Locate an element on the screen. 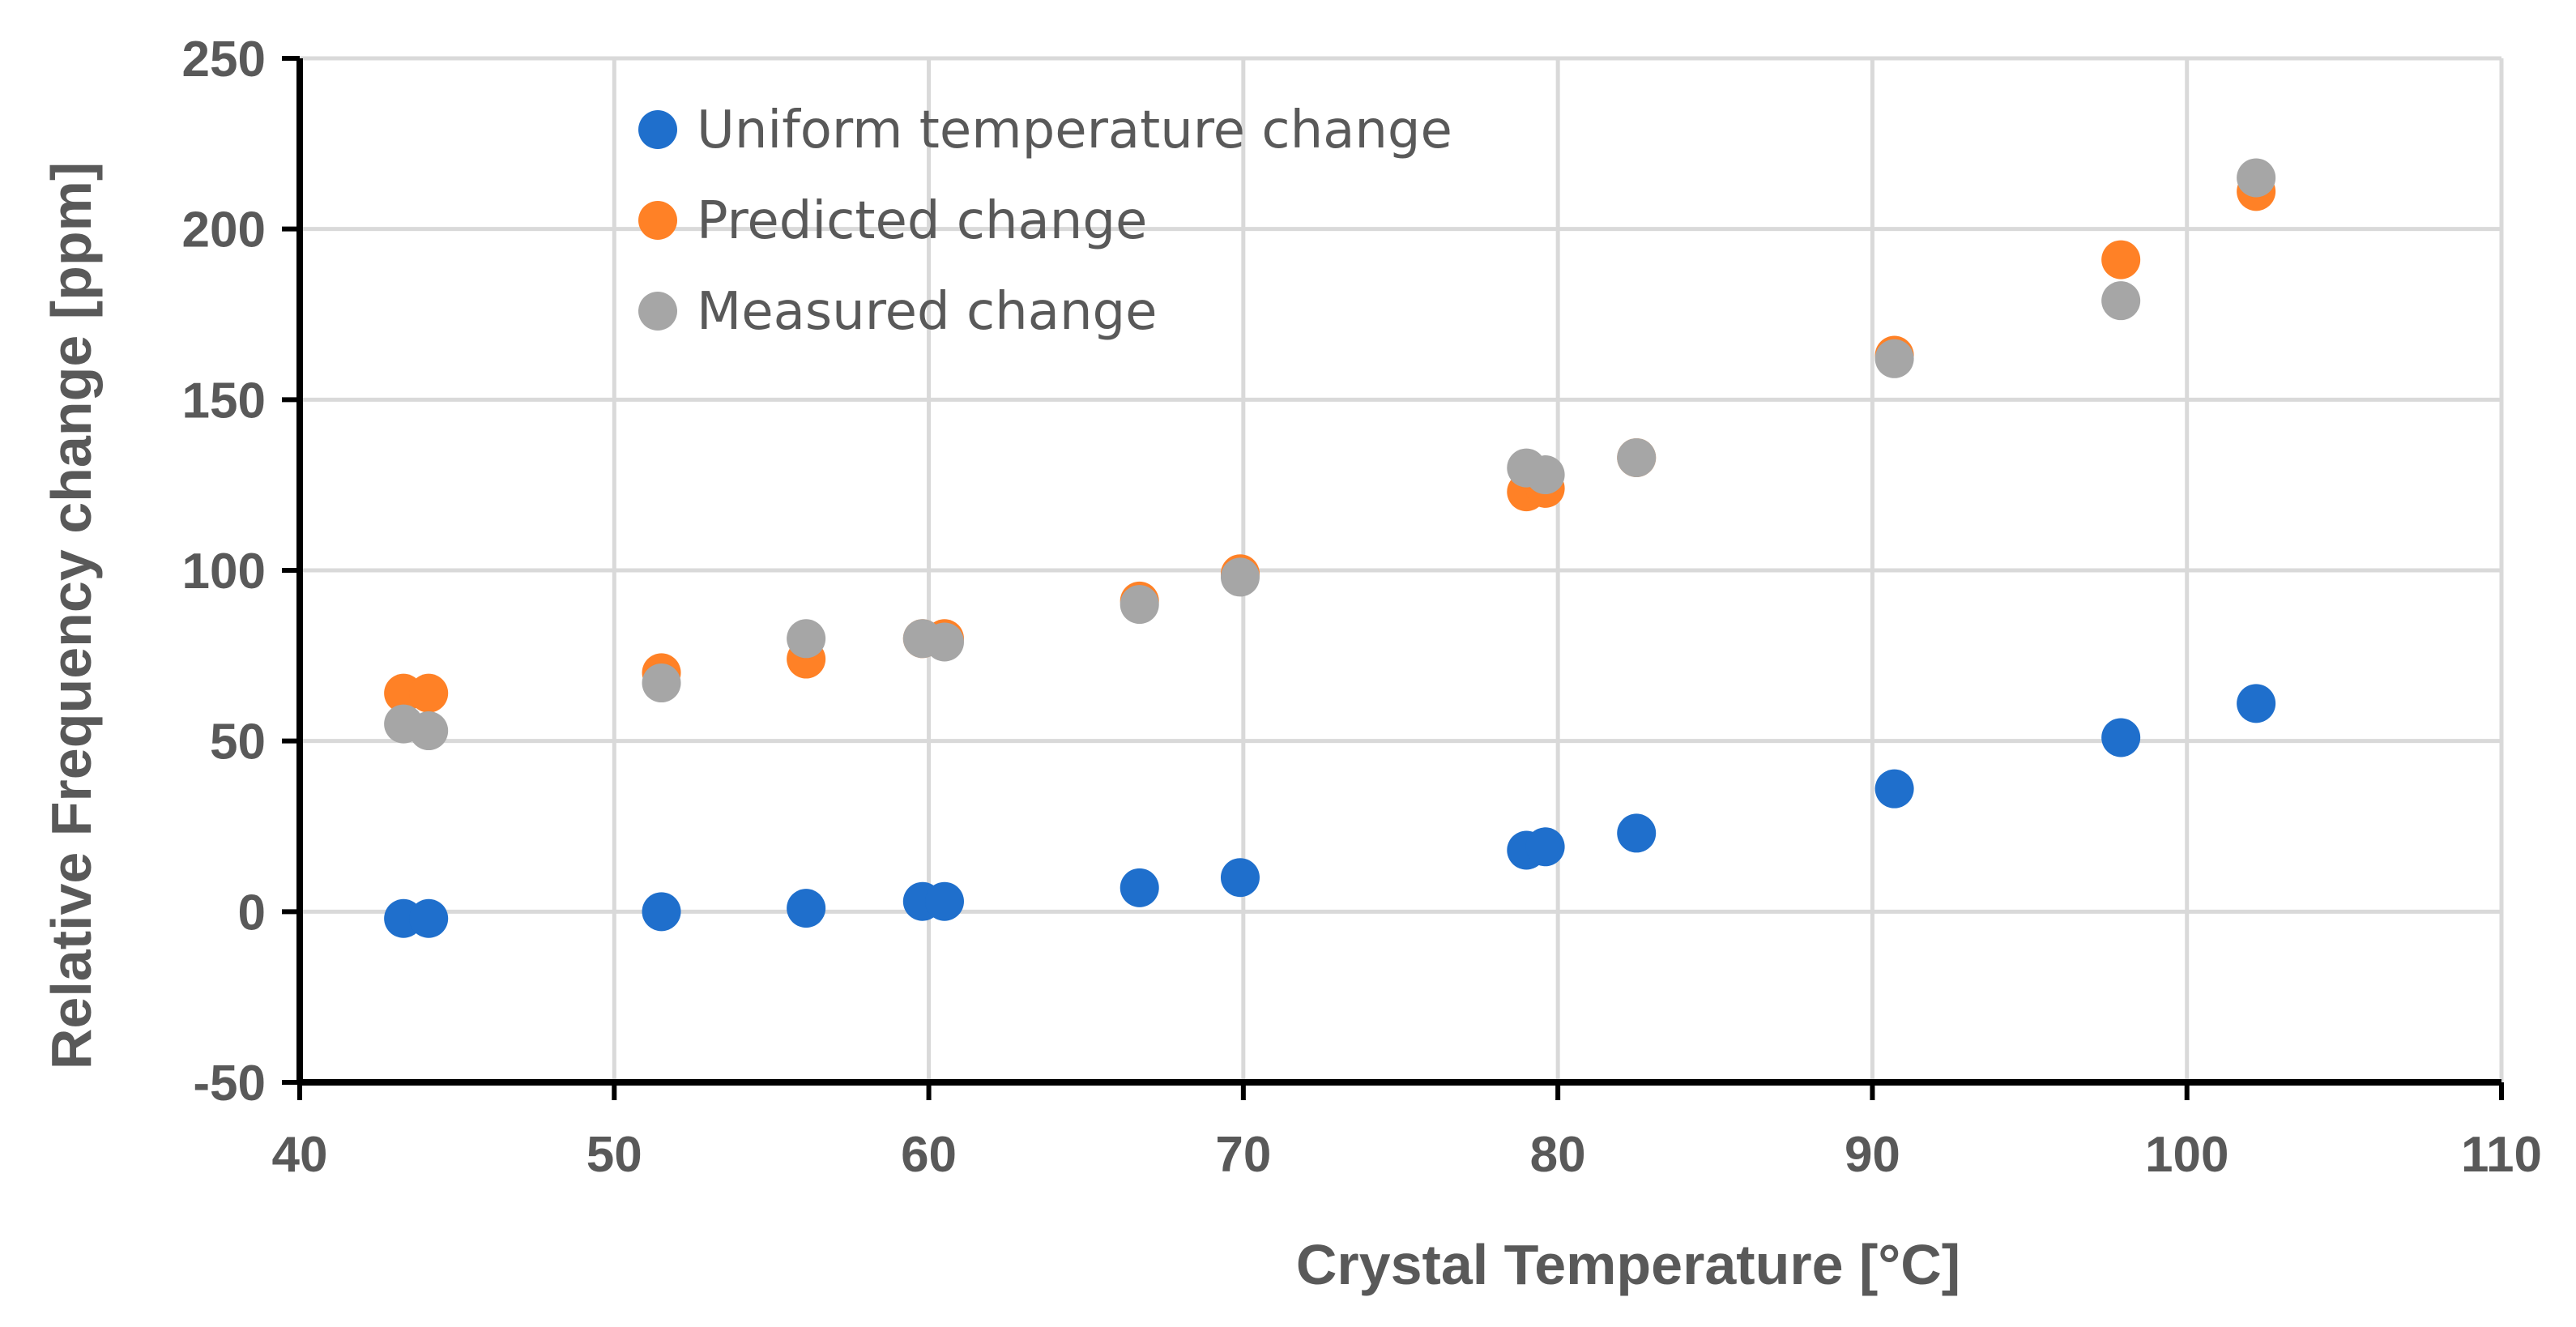 Image resolution: width=2576 pixels, height=1327 pixels. y-tick-label: 0 is located at coordinates (252, 913).